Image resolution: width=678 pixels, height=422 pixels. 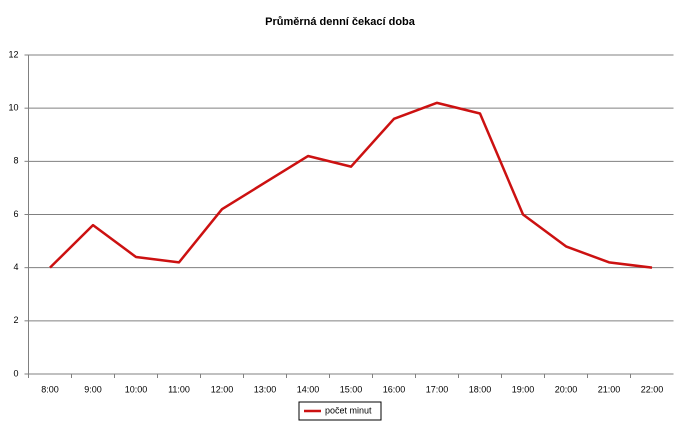 What do you see at coordinates (15, 214) in the screenshot?
I see `y-tick-label: 6` at bounding box center [15, 214].